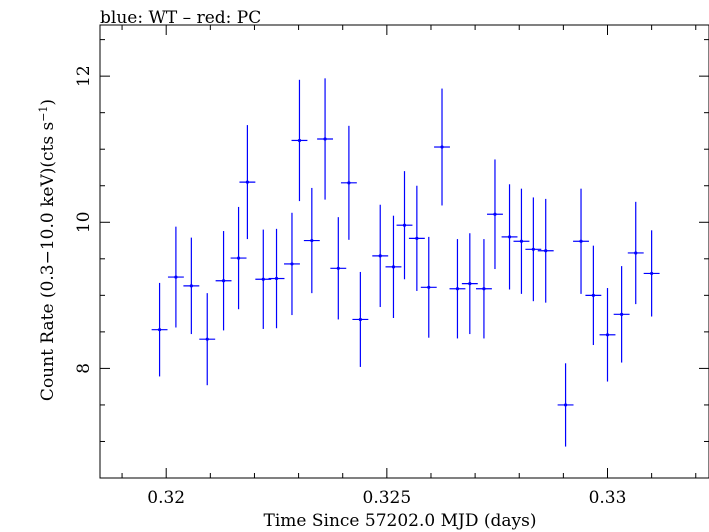  What do you see at coordinates (608, 498) in the screenshot?
I see `x-tick-label: 0.33` at bounding box center [608, 498].